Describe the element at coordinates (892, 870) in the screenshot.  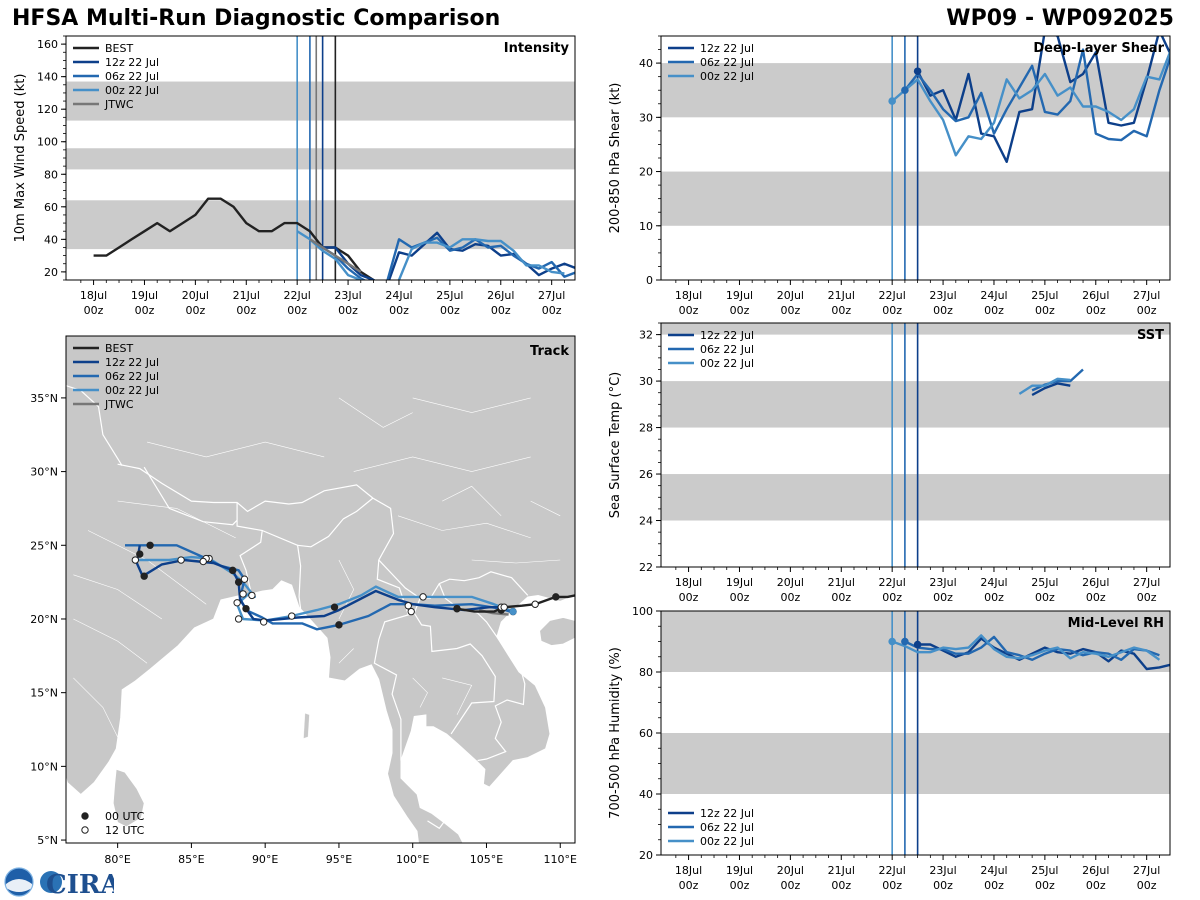
I see `rh-xtick-label: 22Jul` at that location.